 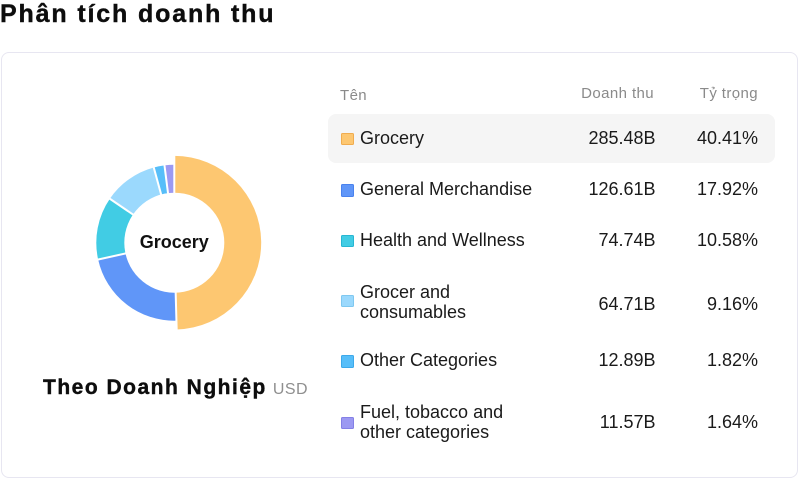 What do you see at coordinates (174, 242) in the screenshot?
I see `svg-text: Grocery` at bounding box center [174, 242].